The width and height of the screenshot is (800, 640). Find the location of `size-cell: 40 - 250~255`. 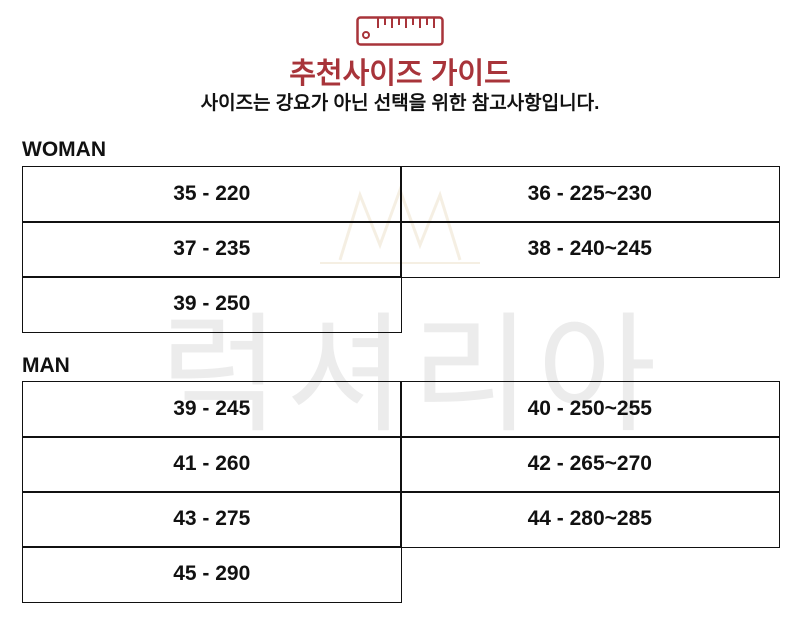

size-cell: 40 - 250~255 is located at coordinates (590, 409).